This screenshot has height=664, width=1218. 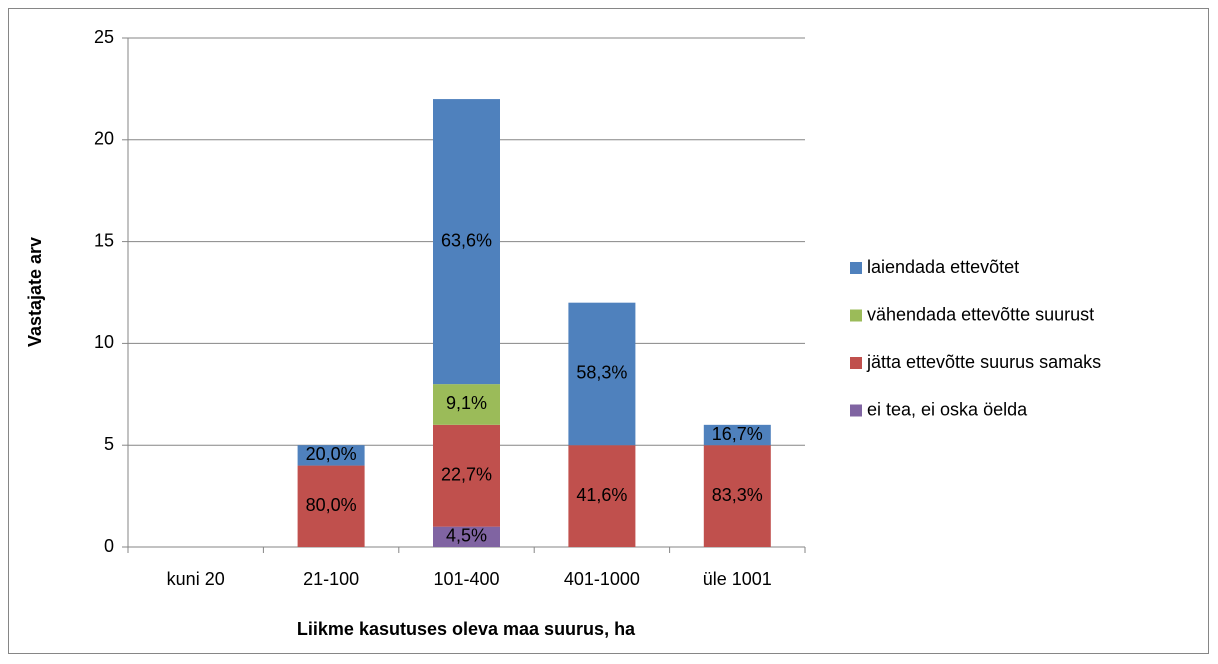 I want to click on legend-label: jätta ettevõtte suurus samaks, so click(x=983, y=362).